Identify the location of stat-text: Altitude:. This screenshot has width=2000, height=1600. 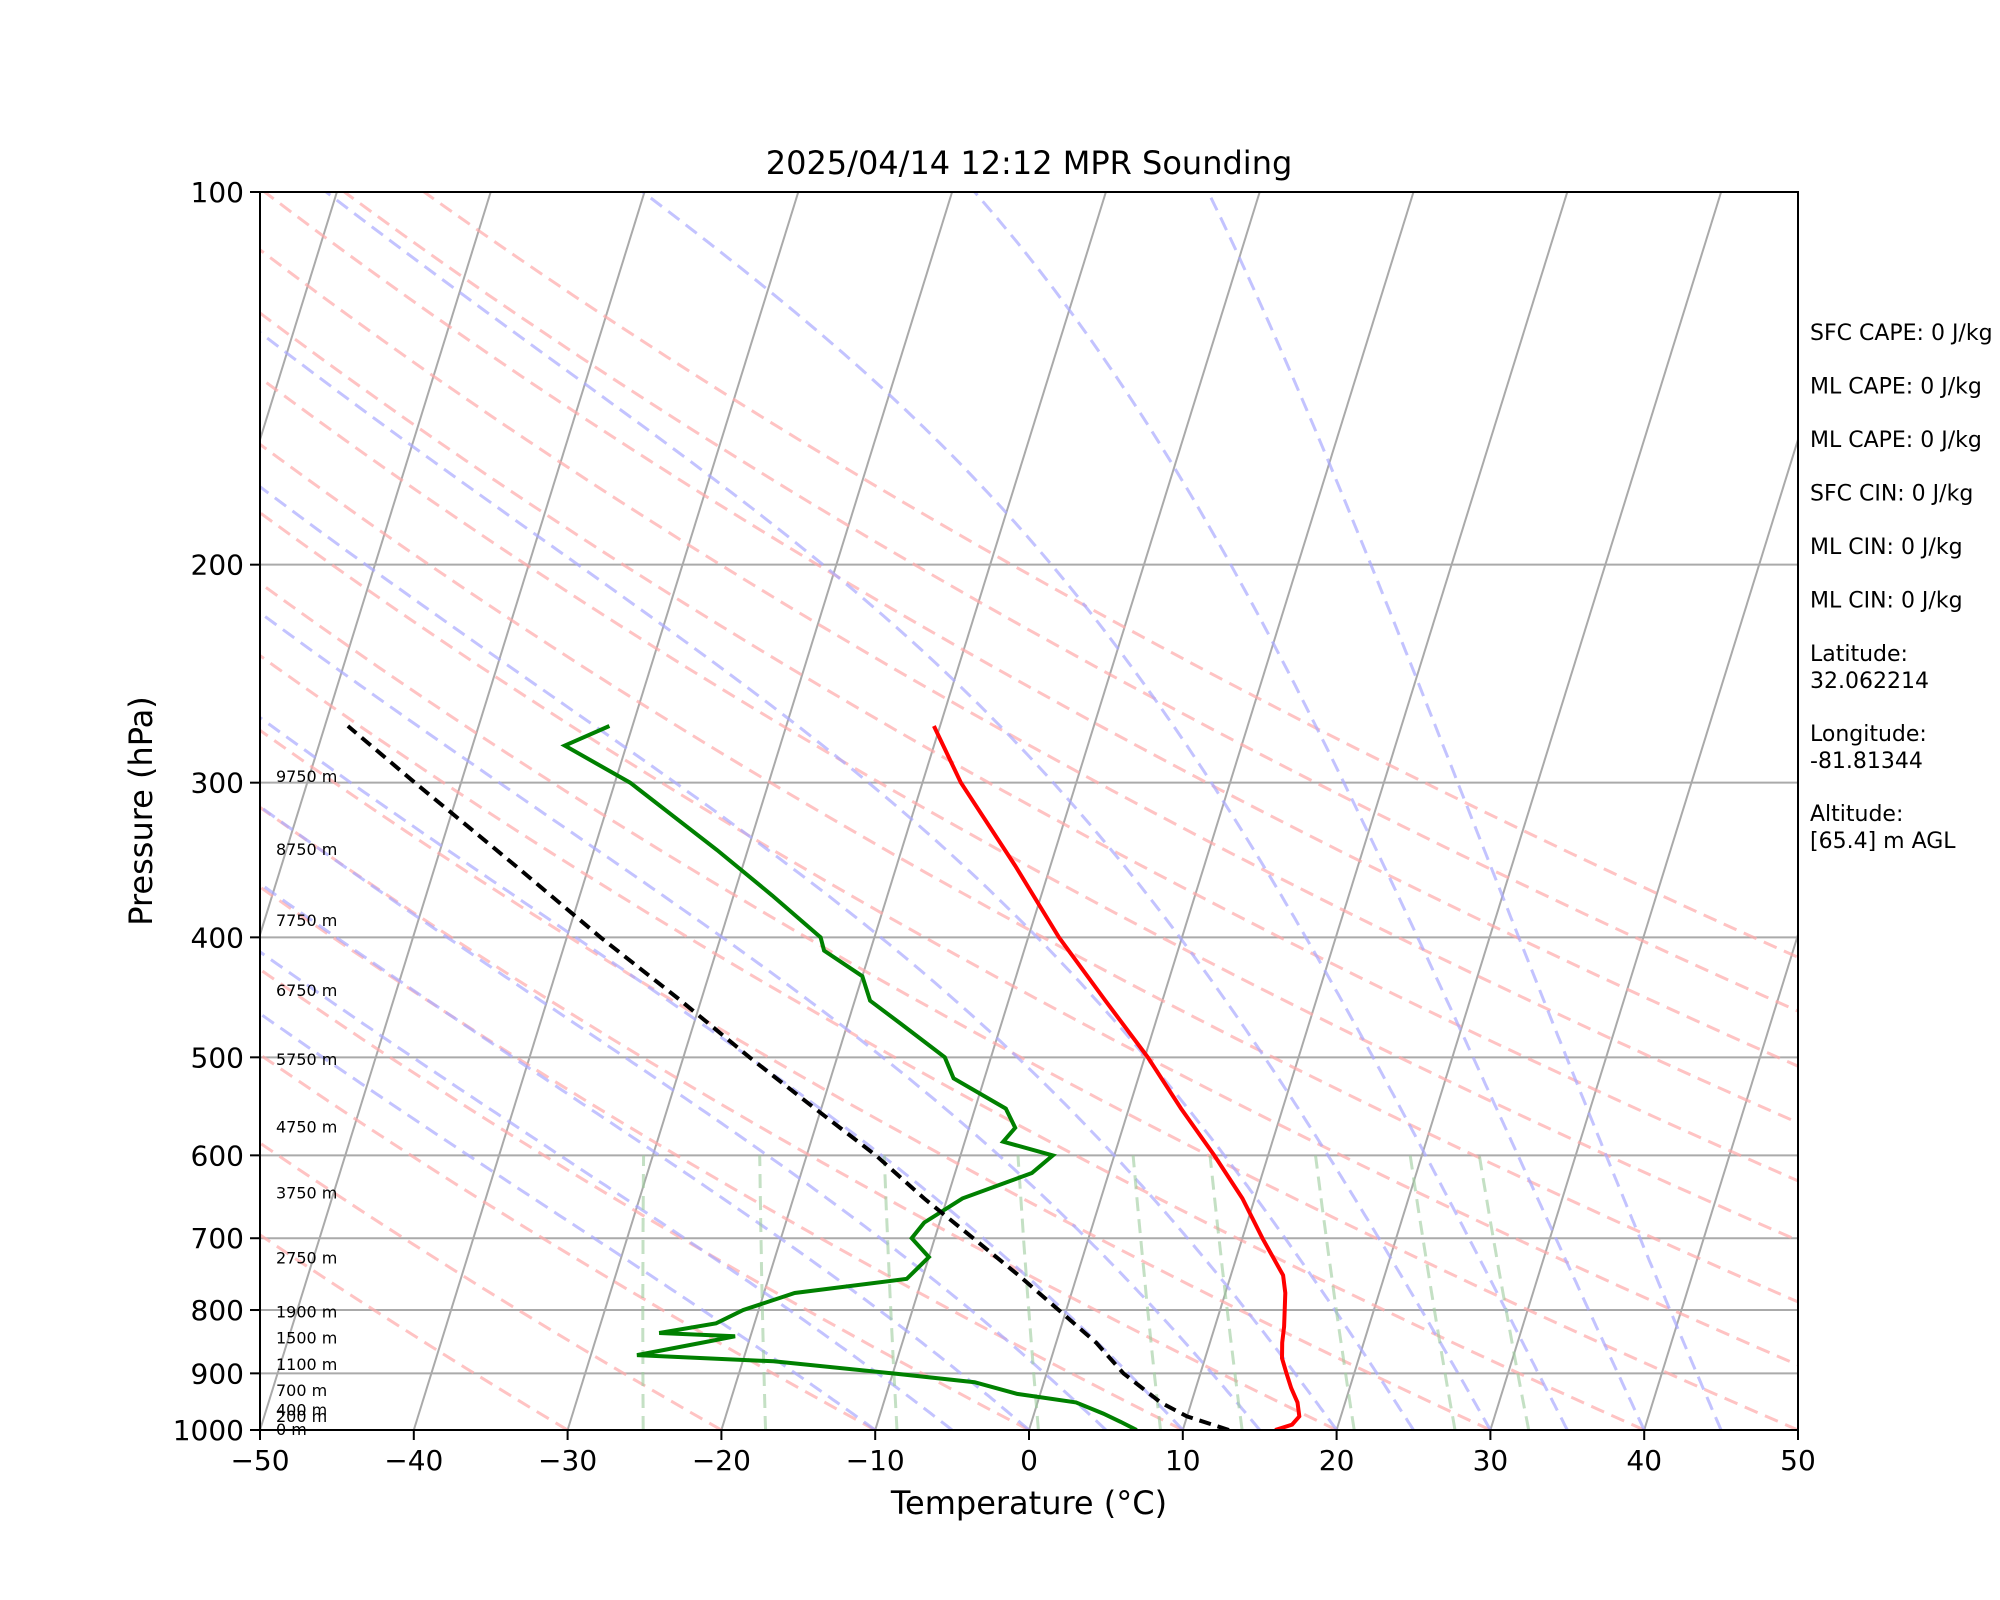
(1856, 814).